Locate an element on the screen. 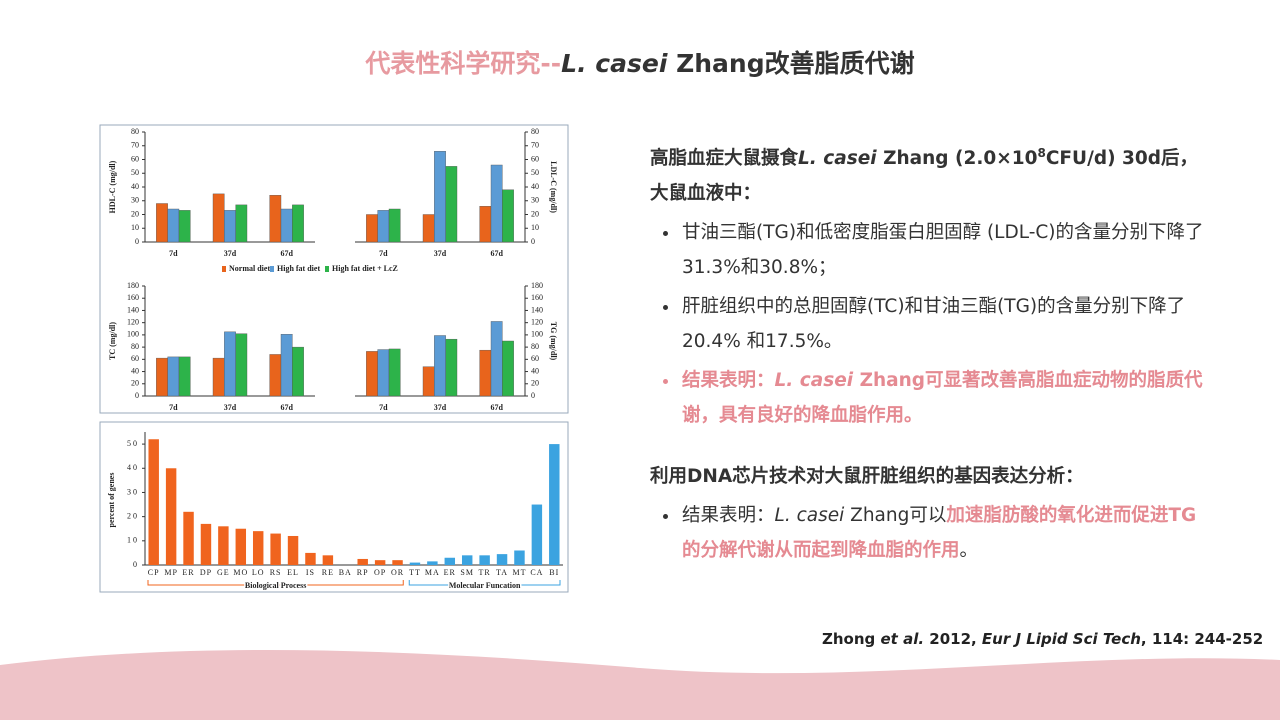  x-tick-label: RP is located at coordinates (363, 572).